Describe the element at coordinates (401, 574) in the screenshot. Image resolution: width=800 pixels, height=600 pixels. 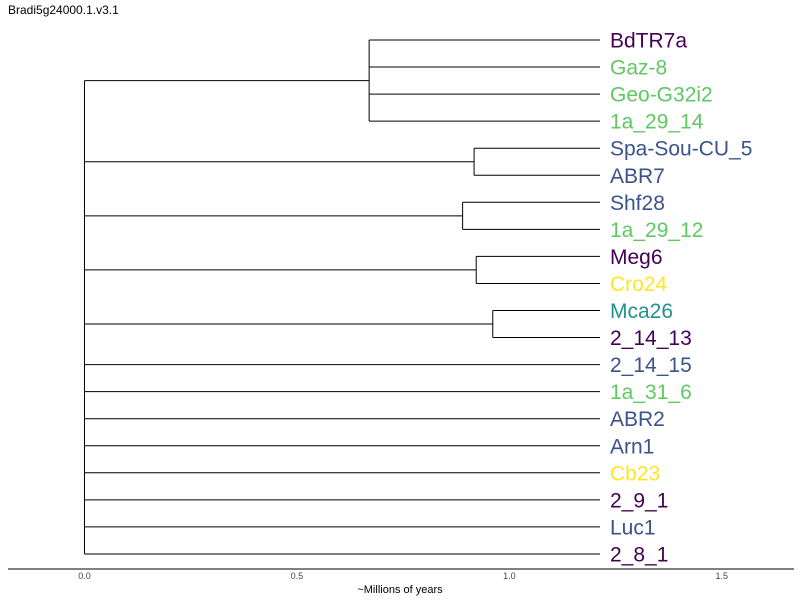
I see `x-axis: 0.0 0.5 1.0 1.5` at that location.